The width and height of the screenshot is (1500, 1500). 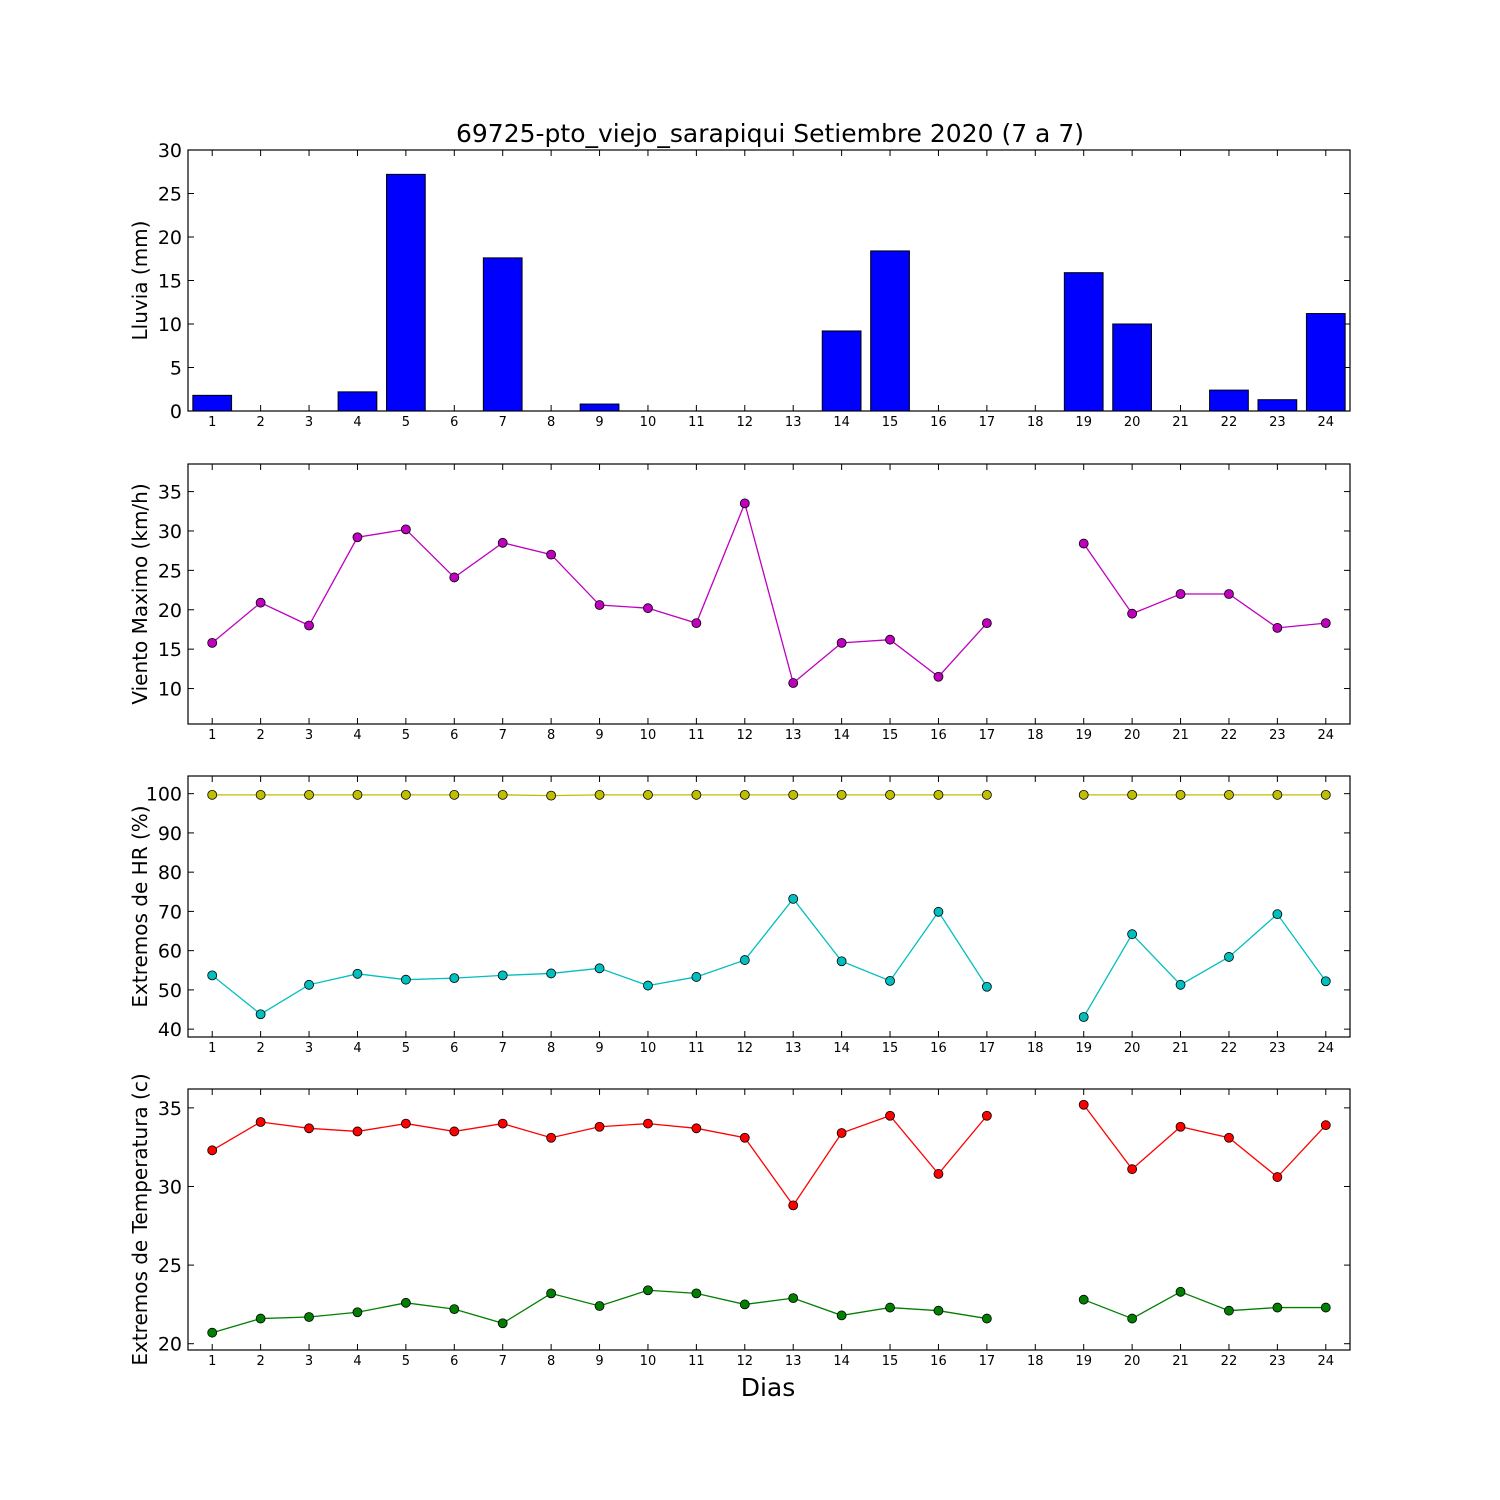 What do you see at coordinates (170, 493) in the screenshot?
I see `y-tick-label: 35` at bounding box center [170, 493].